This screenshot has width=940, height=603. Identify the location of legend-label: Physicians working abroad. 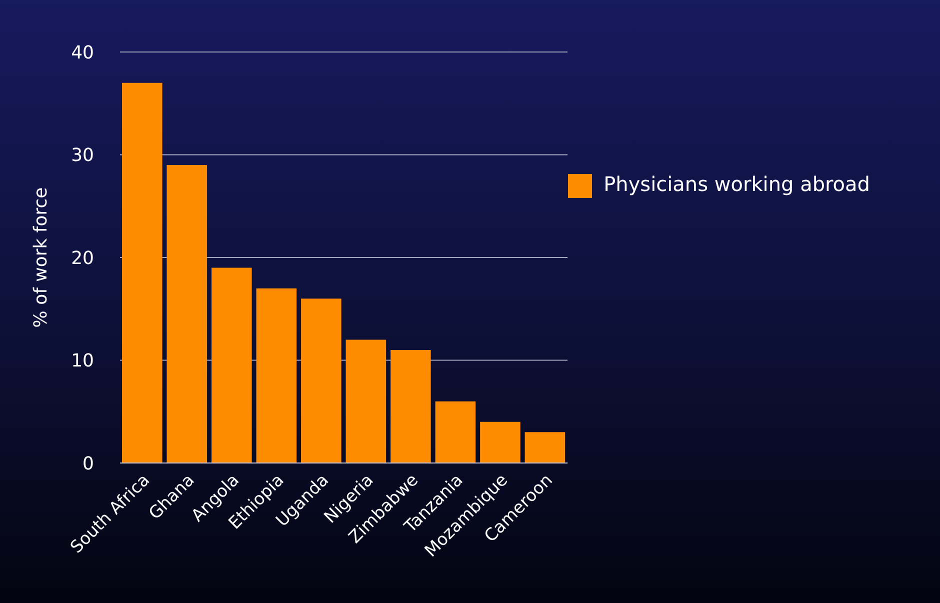
(737, 184).